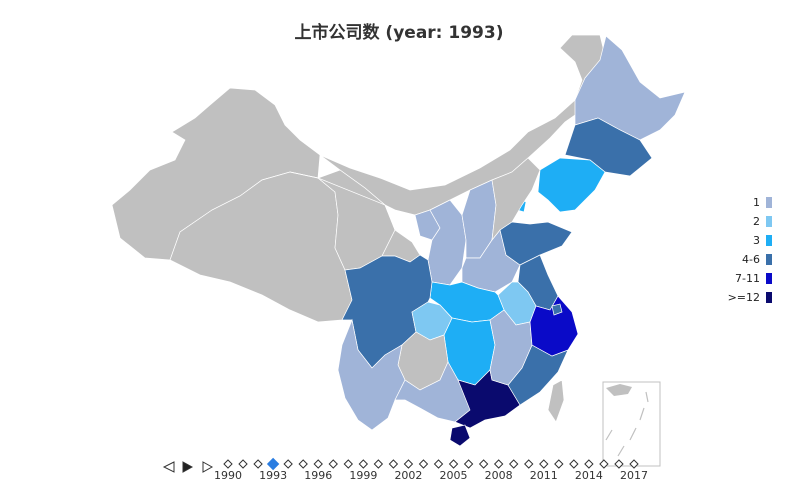 The image size is (798, 498). Describe the element at coordinates (208, 467) in the screenshot. I see `triangle-right-outline-icon` at that location.